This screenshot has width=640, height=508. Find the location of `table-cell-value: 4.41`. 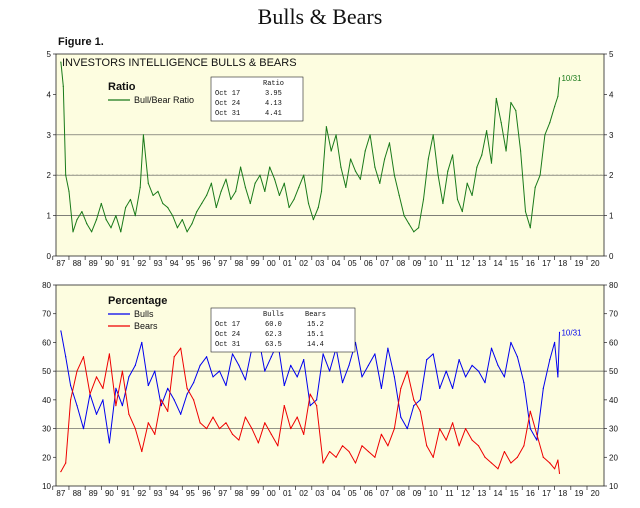

table-cell-value: 4.41 is located at coordinates (273, 114).